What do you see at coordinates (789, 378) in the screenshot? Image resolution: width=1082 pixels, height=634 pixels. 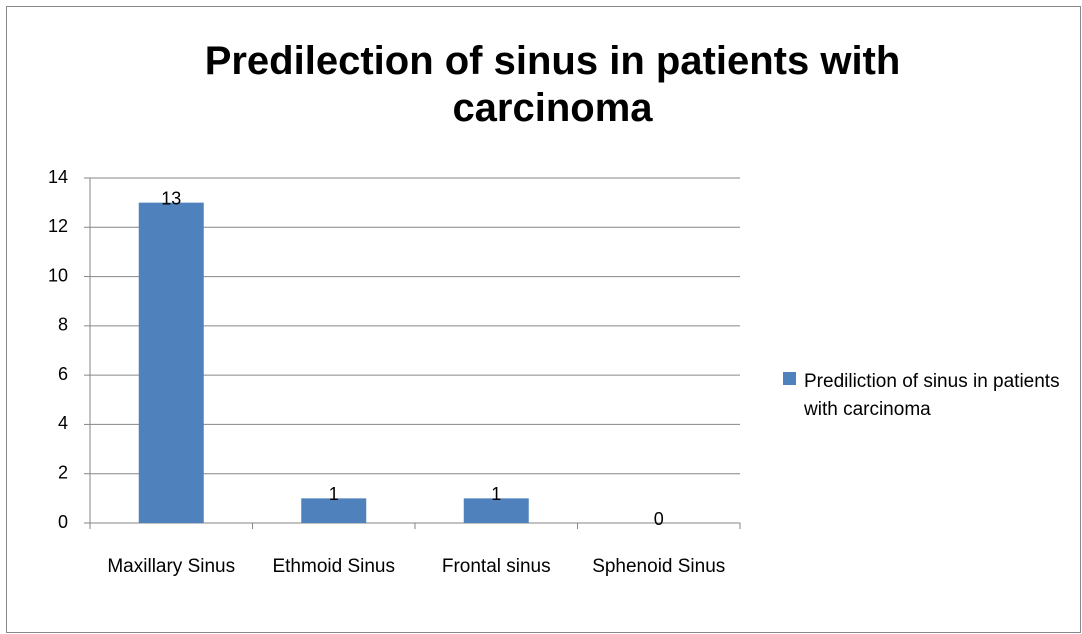 I see `legend-swatch` at bounding box center [789, 378].